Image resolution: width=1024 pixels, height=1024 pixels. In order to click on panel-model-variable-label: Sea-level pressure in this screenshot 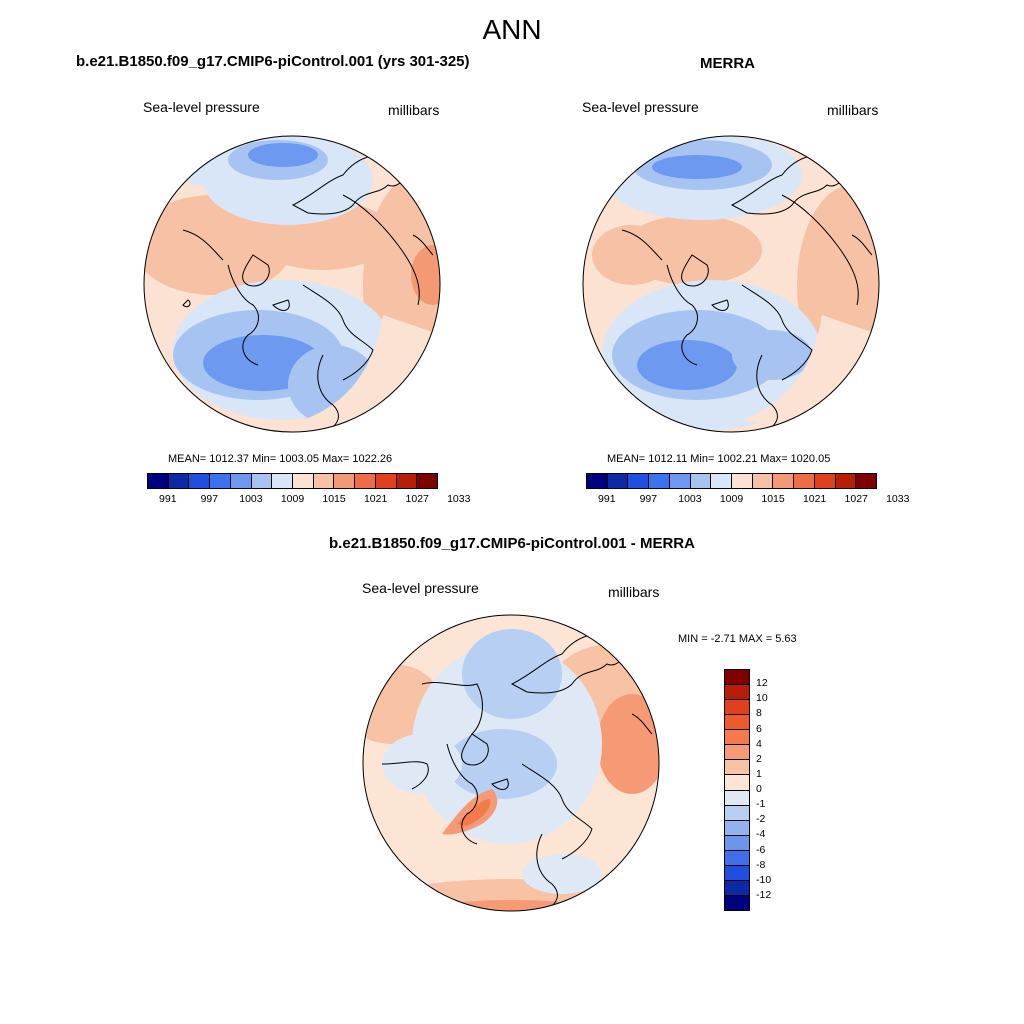, I will do `click(201, 107)`.